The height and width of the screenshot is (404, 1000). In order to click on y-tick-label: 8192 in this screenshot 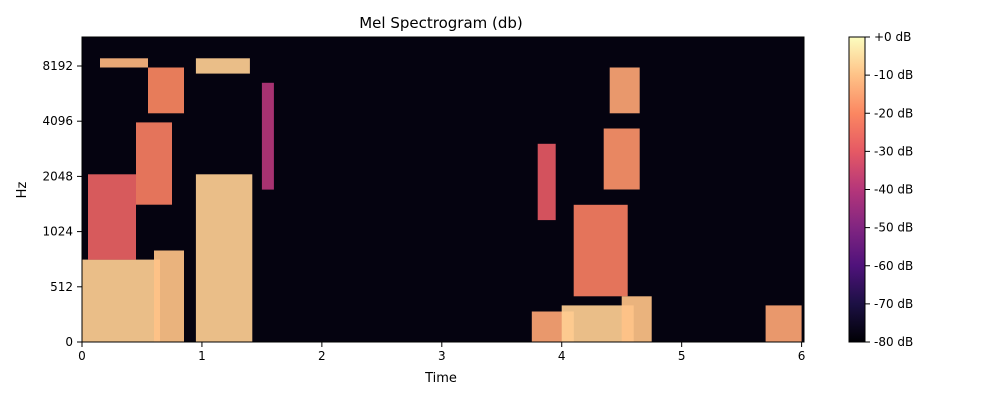, I will do `click(57, 66)`.